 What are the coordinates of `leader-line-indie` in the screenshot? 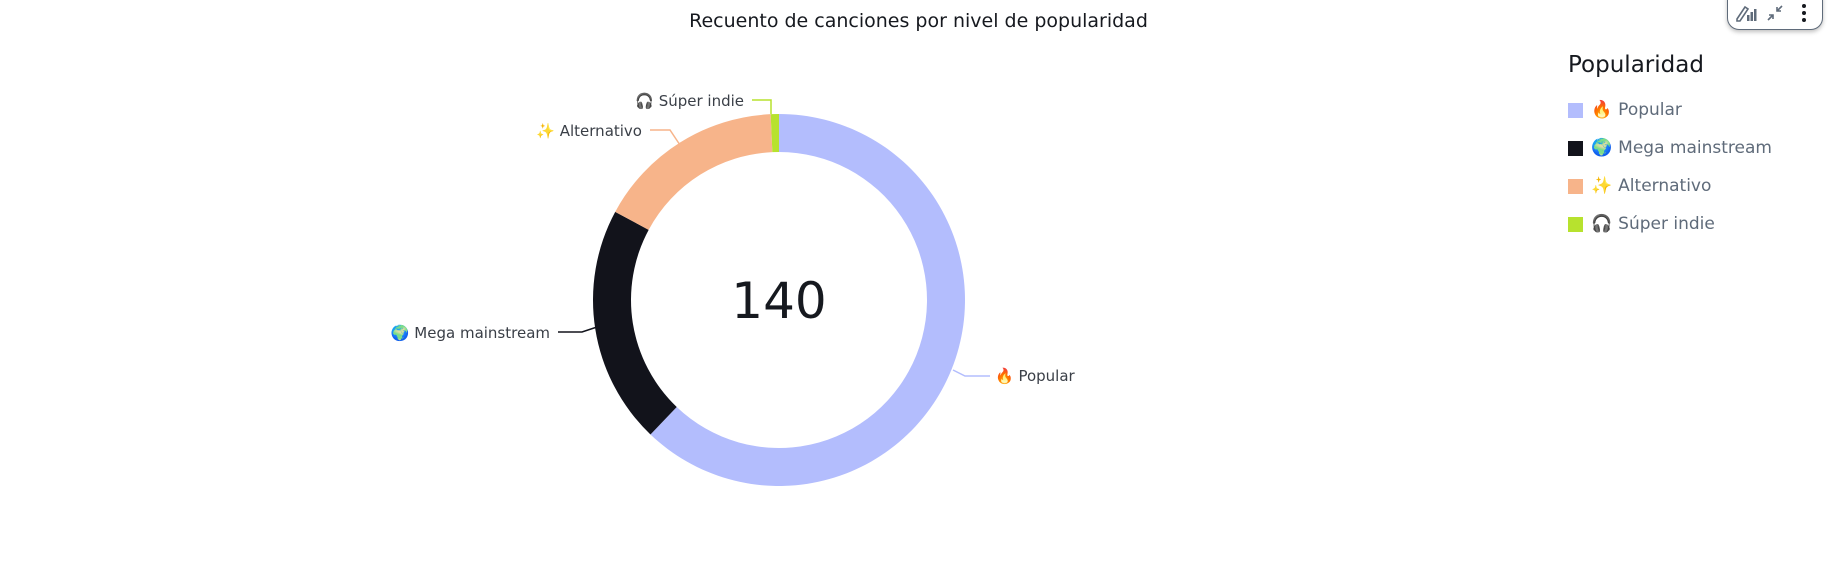 It's located at (762, 106).